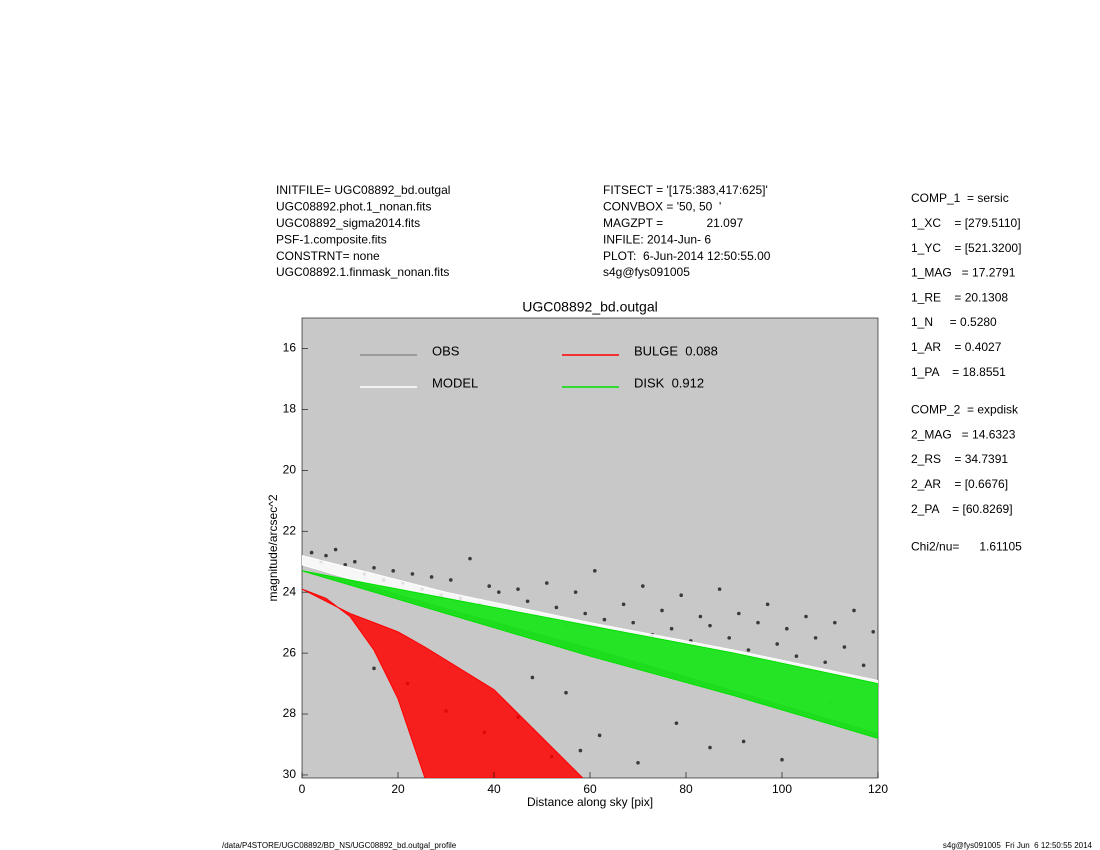  What do you see at coordinates (676, 350) in the screenshot?
I see `legend-label: BULGE 0.088` at bounding box center [676, 350].